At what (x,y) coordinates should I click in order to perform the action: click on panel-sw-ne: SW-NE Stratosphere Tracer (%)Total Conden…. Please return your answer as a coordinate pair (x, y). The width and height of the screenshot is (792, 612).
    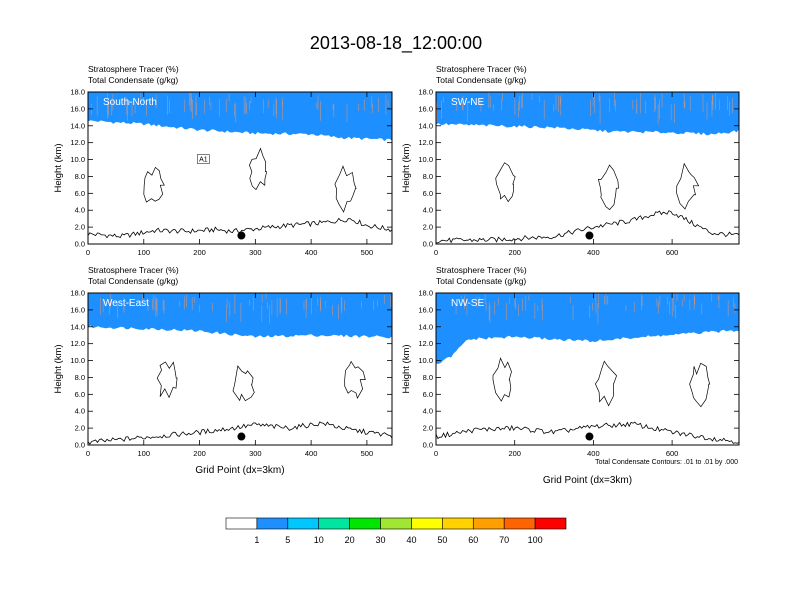
    Looking at the image, I should click on (570, 160).